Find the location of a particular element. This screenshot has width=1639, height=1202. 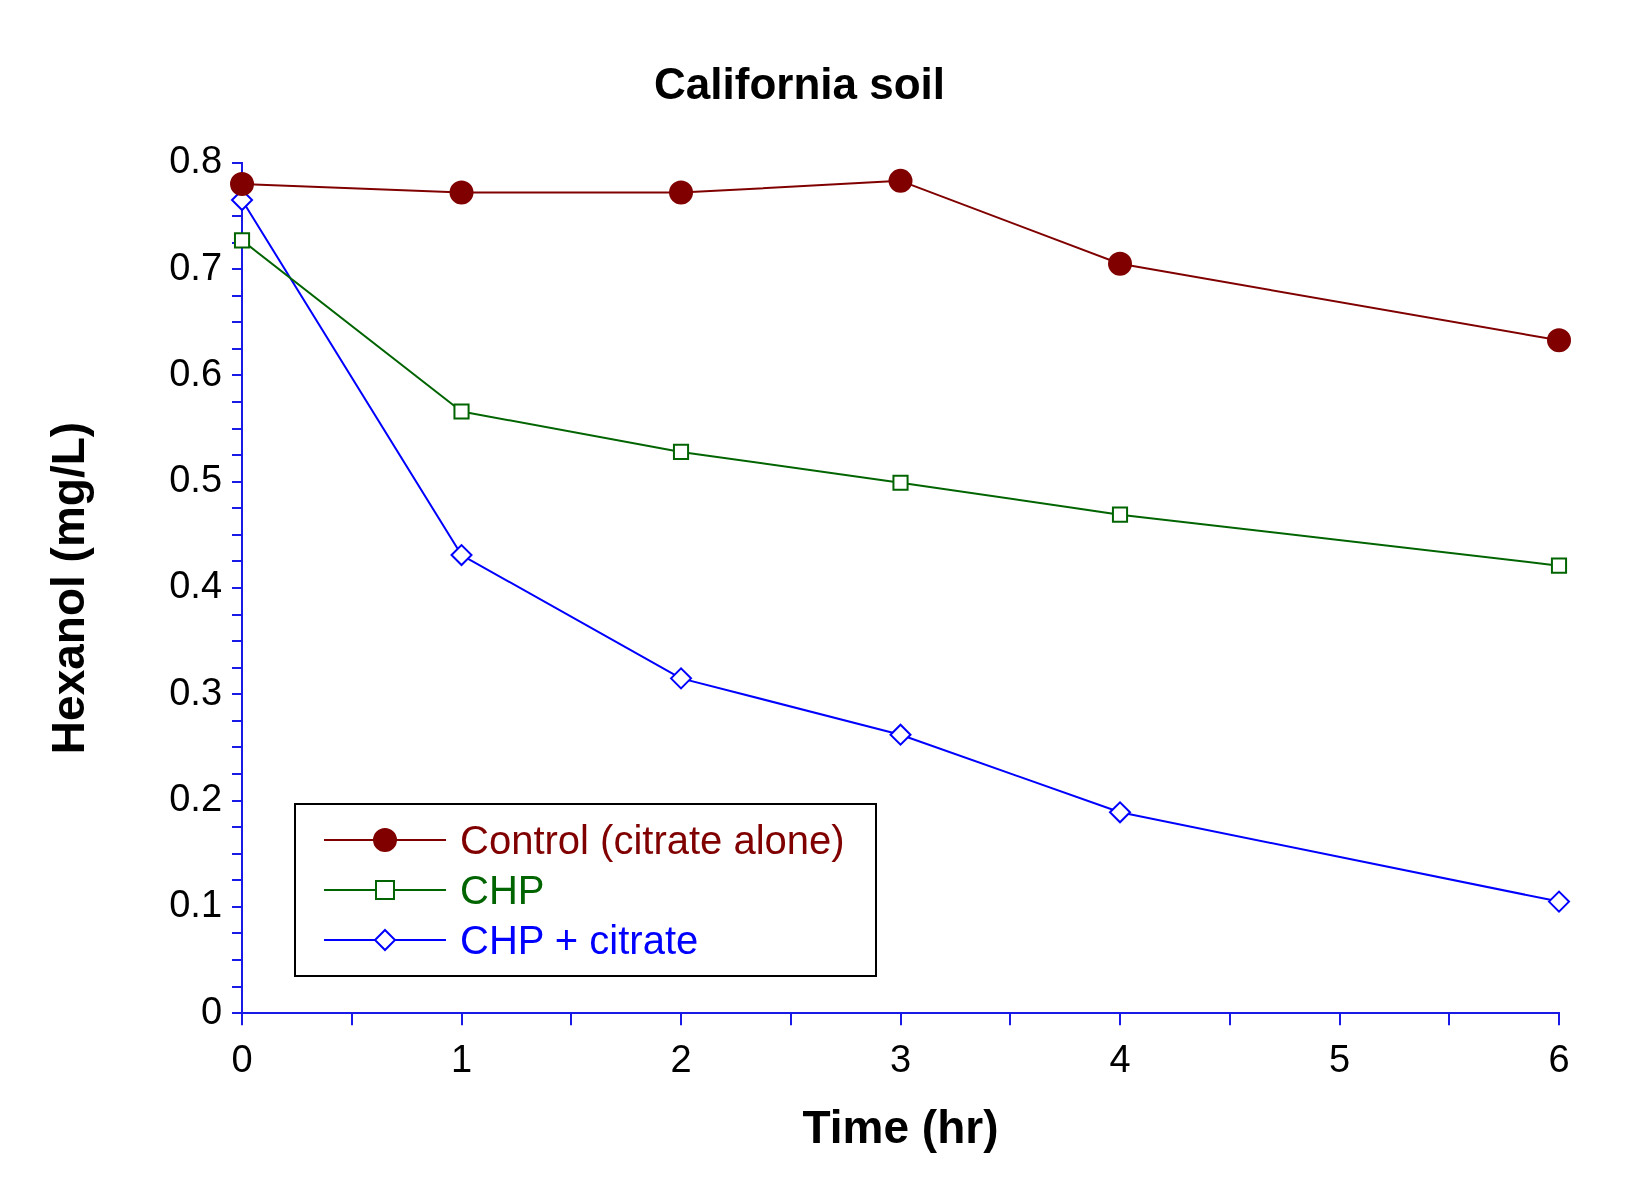

y-tick-label: 0.2 is located at coordinates (196, 798).